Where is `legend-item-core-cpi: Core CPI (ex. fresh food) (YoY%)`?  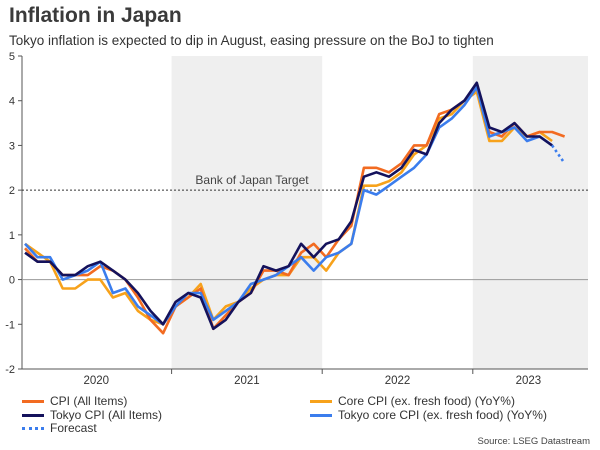 legend-item-core-cpi: Core CPI (ex. fresh food) (YoY%) is located at coordinates (412, 401).